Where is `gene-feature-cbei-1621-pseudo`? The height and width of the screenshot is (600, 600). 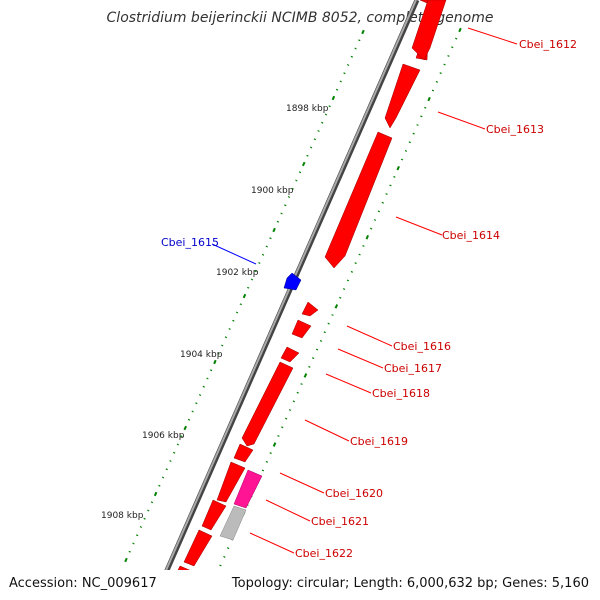 gene-feature-cbei-1621-pseudo is located at coordinates (233, 523).